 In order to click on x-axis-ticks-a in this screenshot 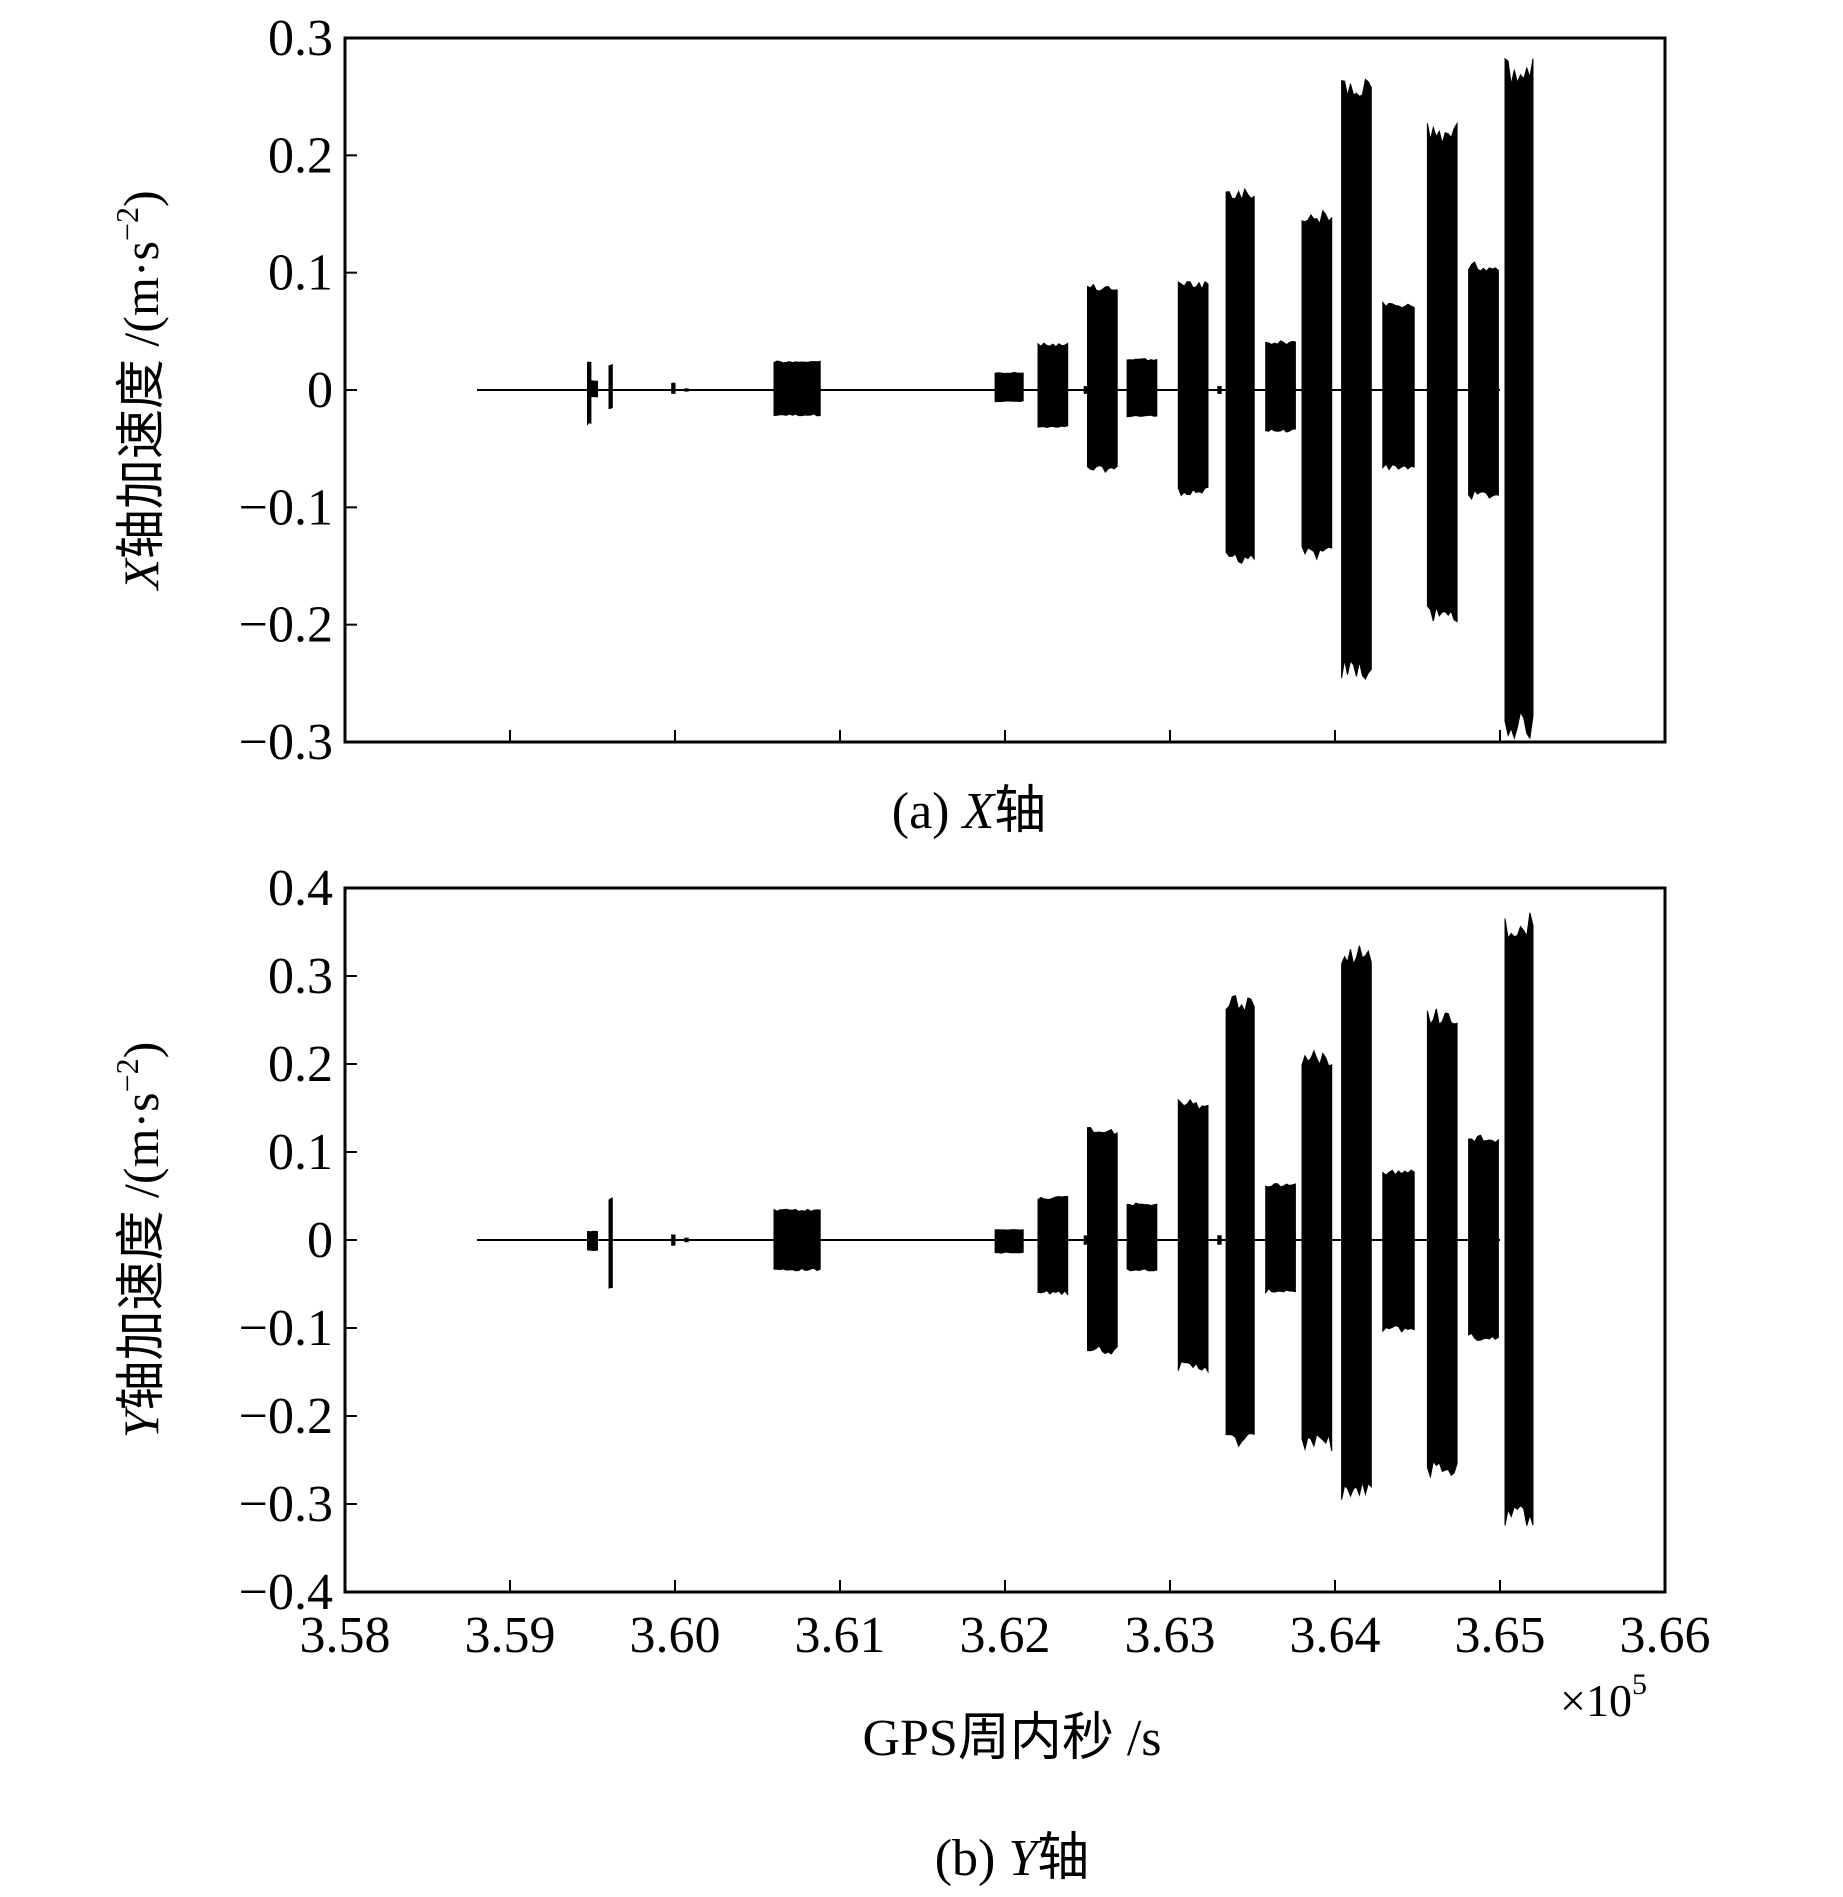, I will do `click(1005, 736)`.